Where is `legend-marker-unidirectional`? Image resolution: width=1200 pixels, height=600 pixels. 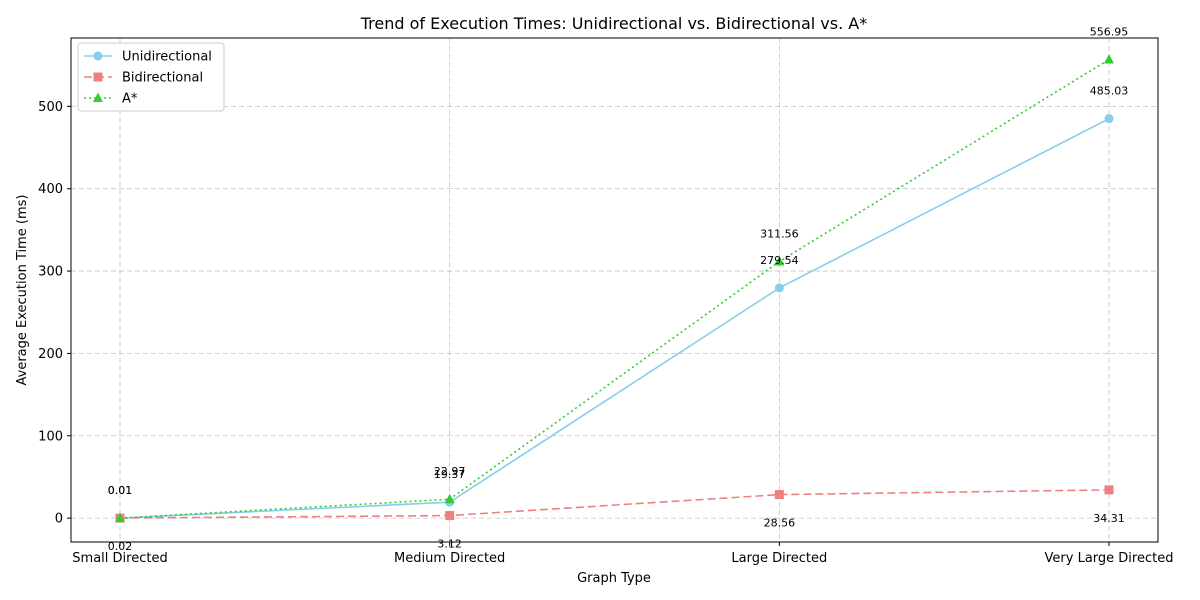
legend-marker-unidirectional is located at coordinates (98, 56).